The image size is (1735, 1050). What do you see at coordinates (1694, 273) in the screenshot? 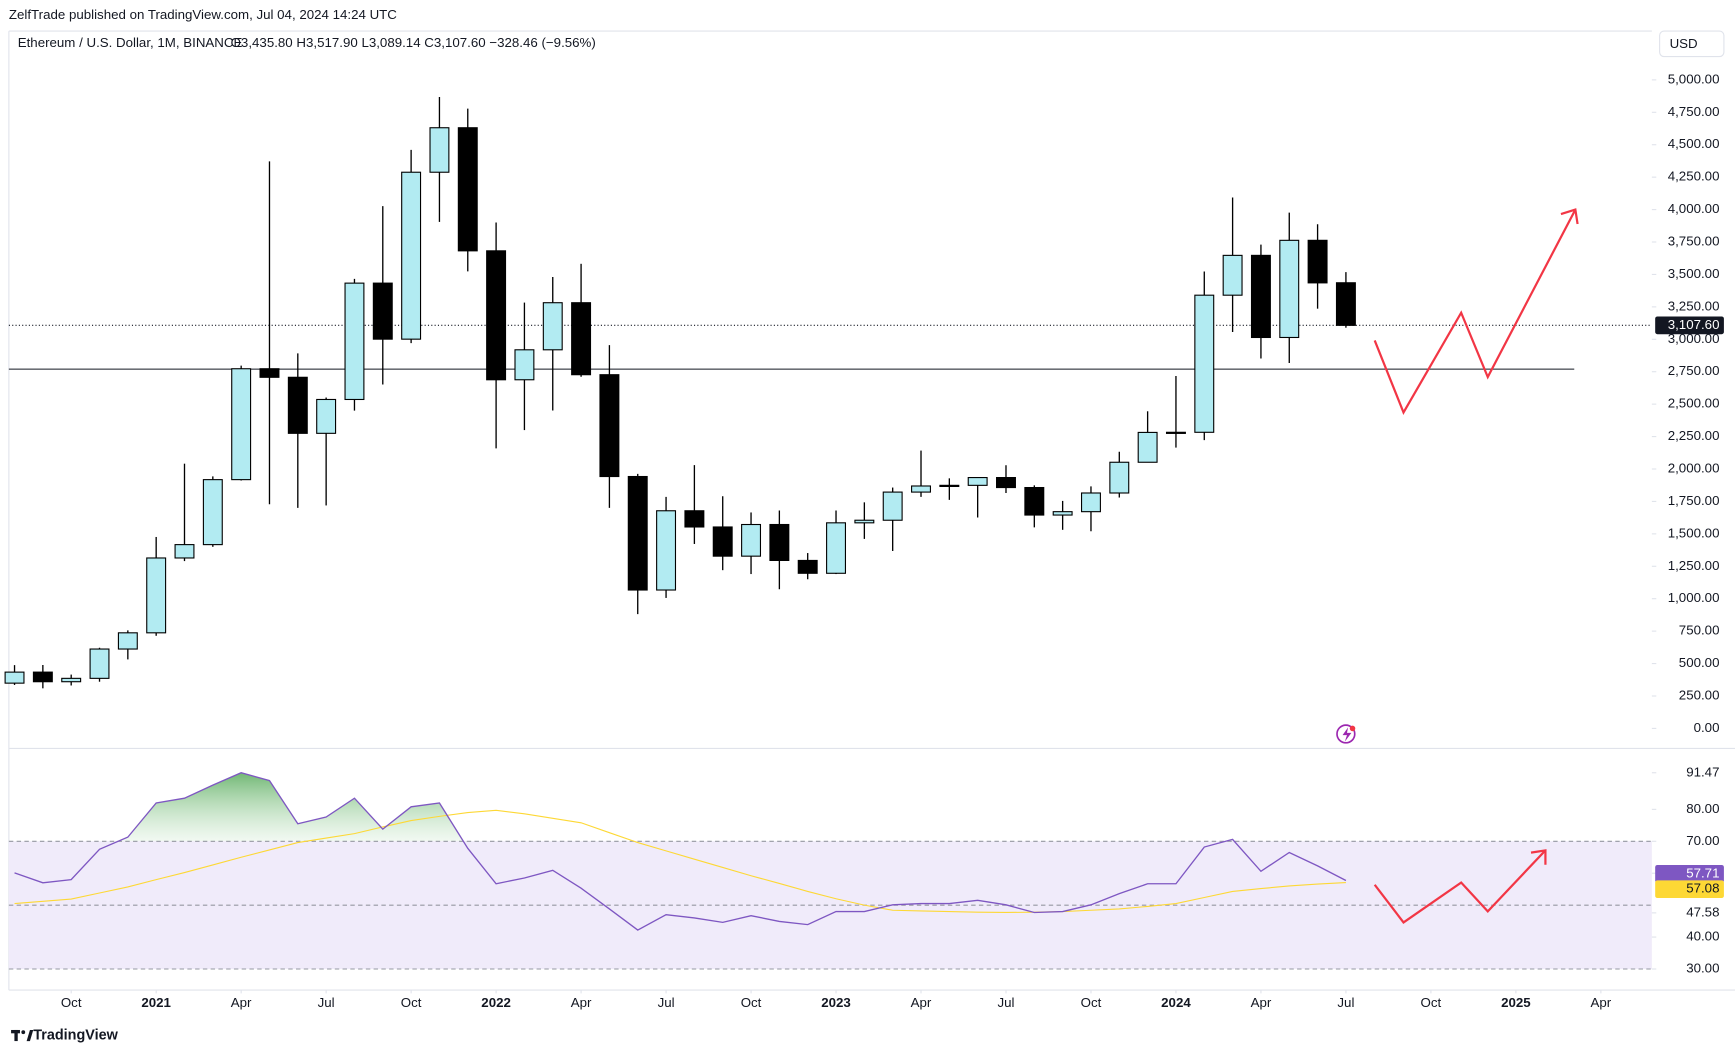
I see `y-tick-label: 3,500.00` at bounding box center [1694, 273].